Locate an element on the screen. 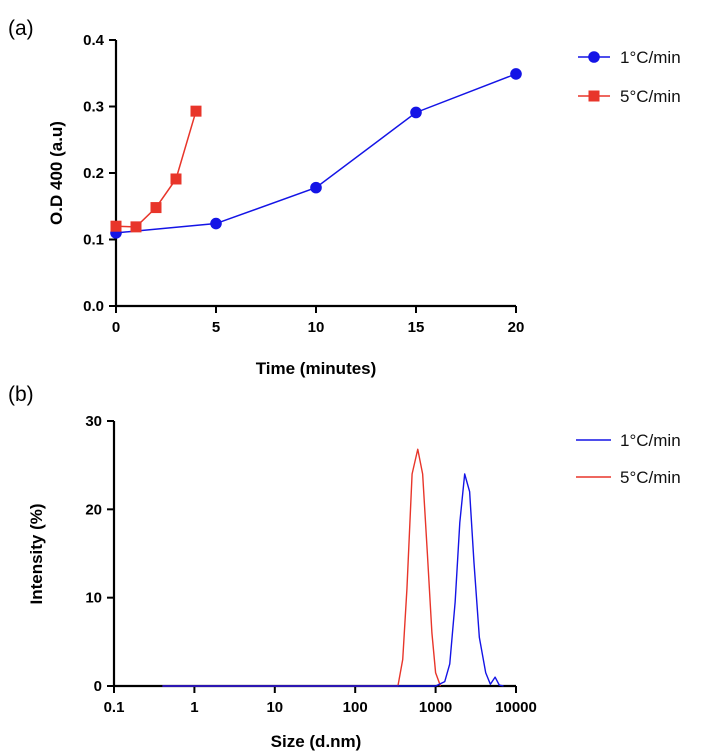 The height and width of the screenshot is (756, 701). panel-b-series-5c-line is located at coordinates (302, 567).